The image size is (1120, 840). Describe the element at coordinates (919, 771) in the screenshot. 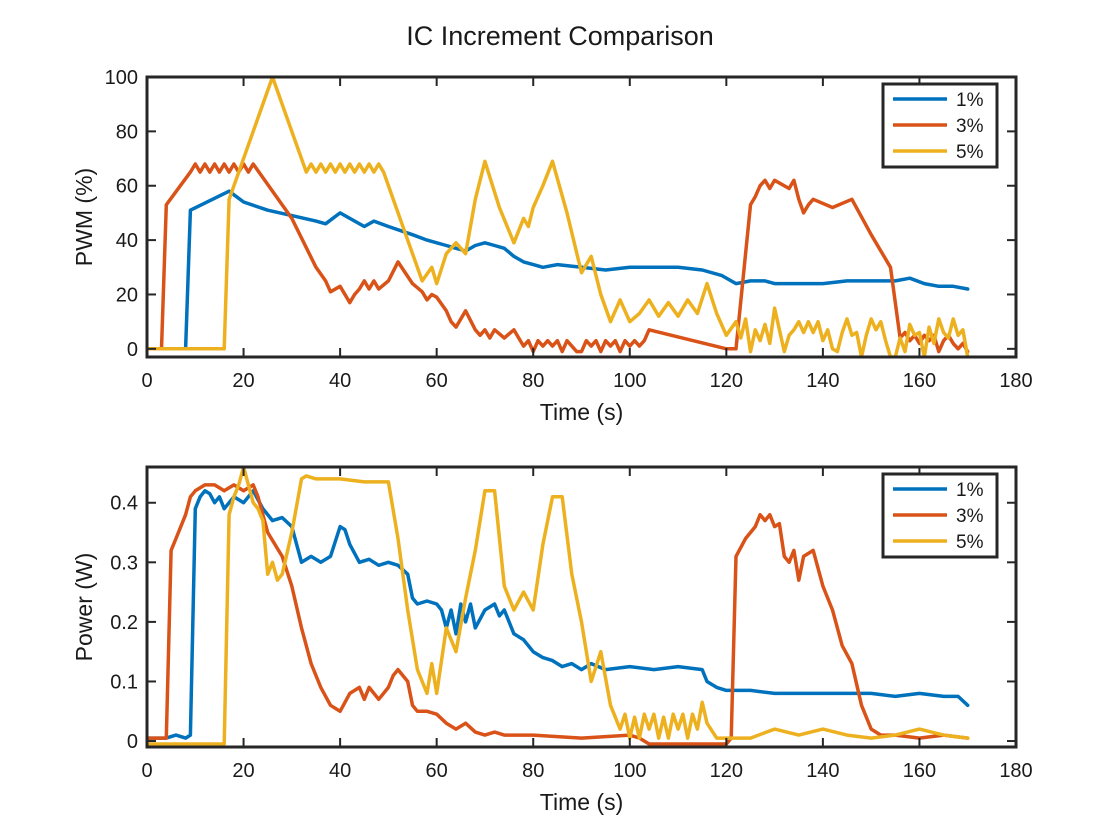

I see `power-x-tick-label: 160` at that location.